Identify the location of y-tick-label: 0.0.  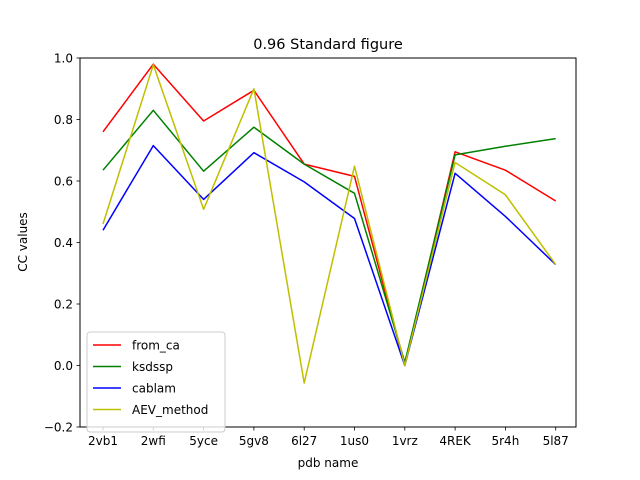
(63, 366).